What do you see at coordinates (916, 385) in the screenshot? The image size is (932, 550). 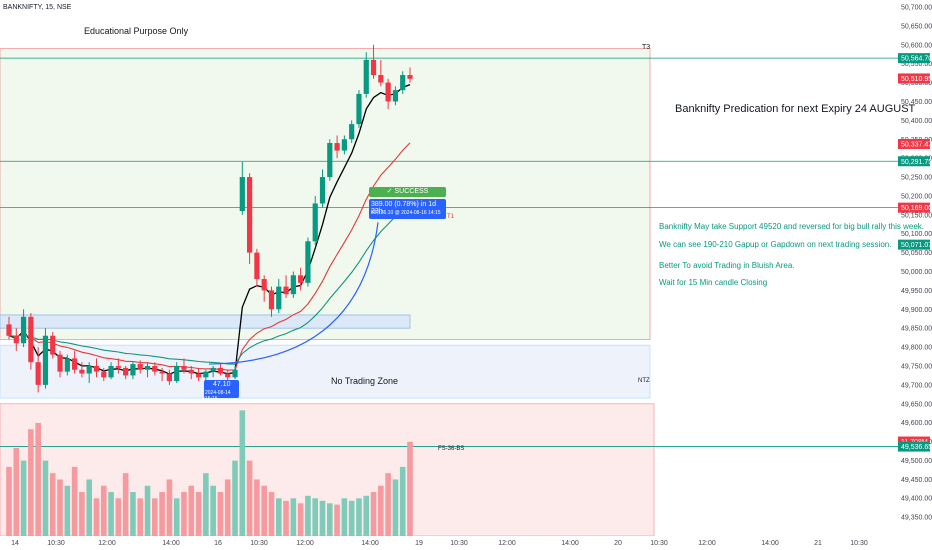 I see `price-tick: 49,700.00` at bounding box center [916, 385].